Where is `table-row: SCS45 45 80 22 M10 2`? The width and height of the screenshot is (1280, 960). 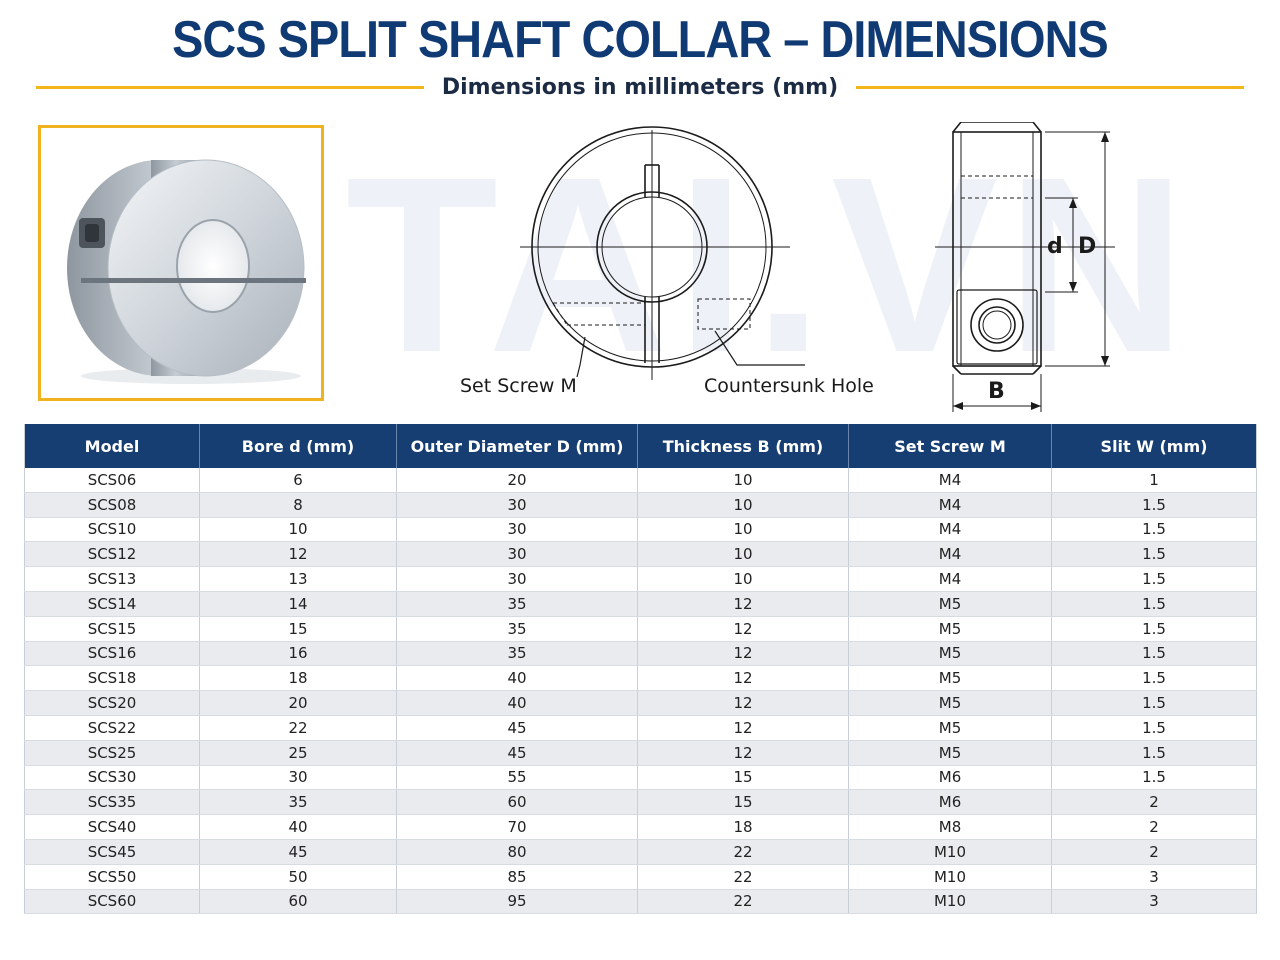
table-row: SCS45 45 80 22 M10 2 is located at coordinates (640, 852).